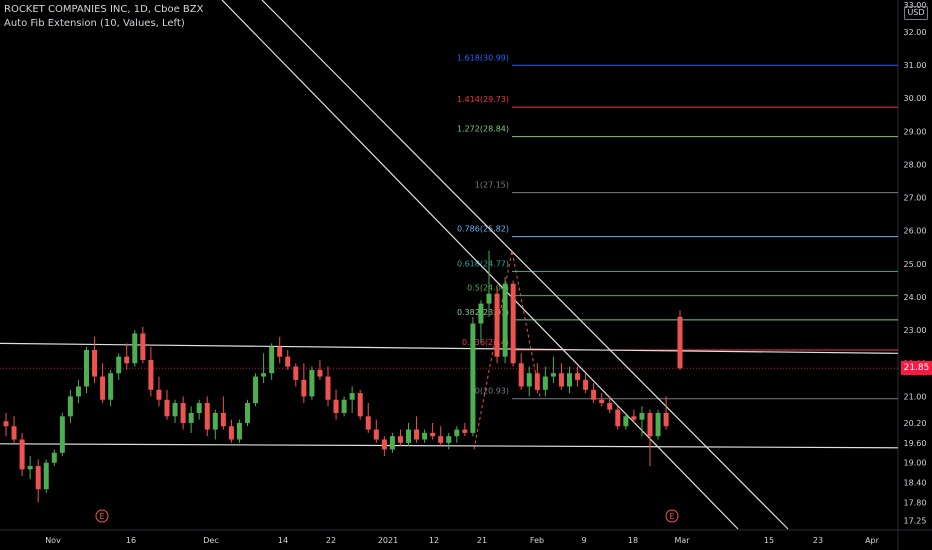  What do you see at coordinates (331, 540) in the screenshot?
I see `time-tick-label: 22` at bounding box center [331, 540].